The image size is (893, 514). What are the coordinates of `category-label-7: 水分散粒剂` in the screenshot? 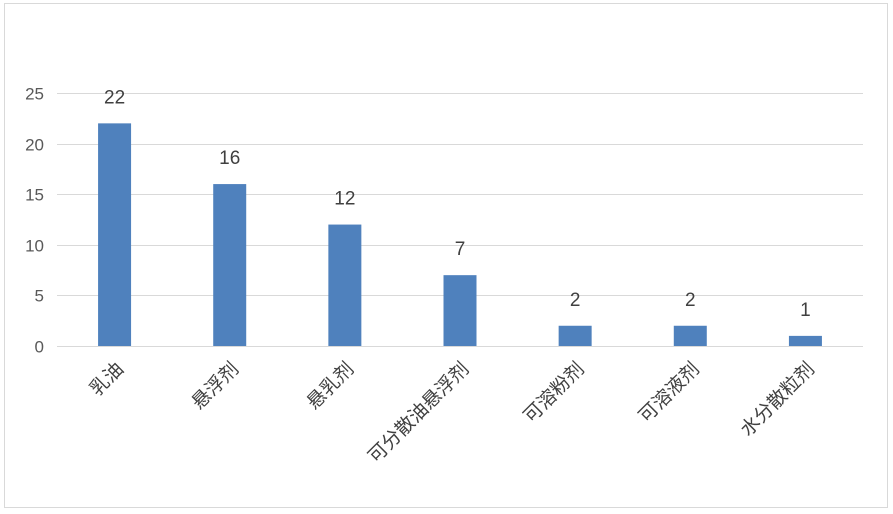 It's located at (777, 399).